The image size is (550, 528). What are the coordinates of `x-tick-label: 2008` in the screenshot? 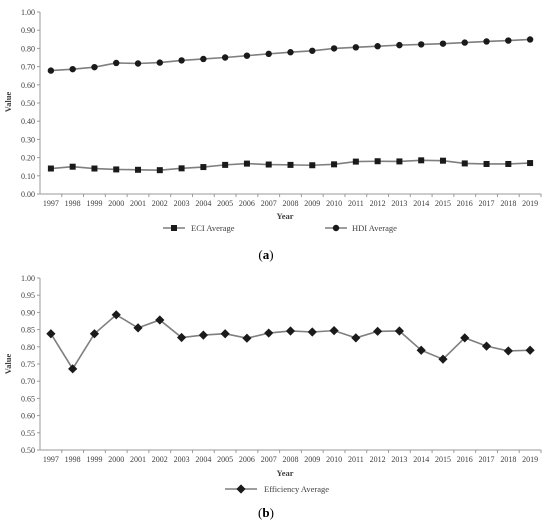 It's located at (291, 459).